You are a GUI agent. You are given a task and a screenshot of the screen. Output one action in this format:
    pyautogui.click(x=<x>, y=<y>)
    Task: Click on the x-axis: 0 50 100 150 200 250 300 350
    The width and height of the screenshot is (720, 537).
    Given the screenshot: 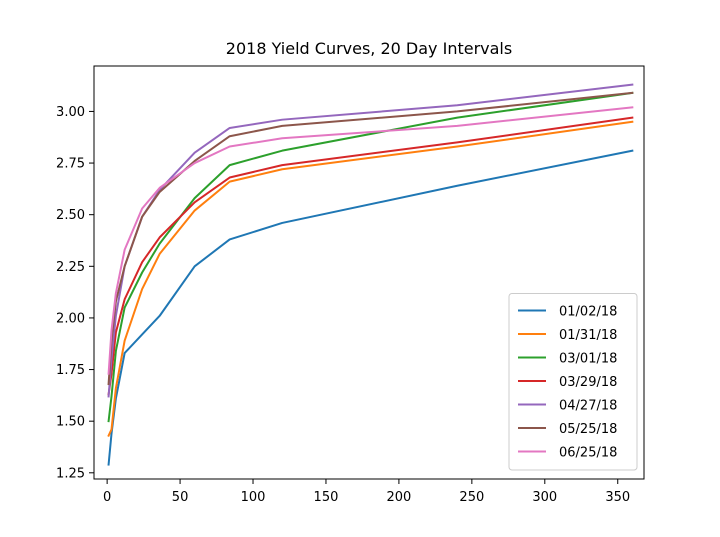 What is the action you would take?
    pyautogui.click(x=366, y=492)
    